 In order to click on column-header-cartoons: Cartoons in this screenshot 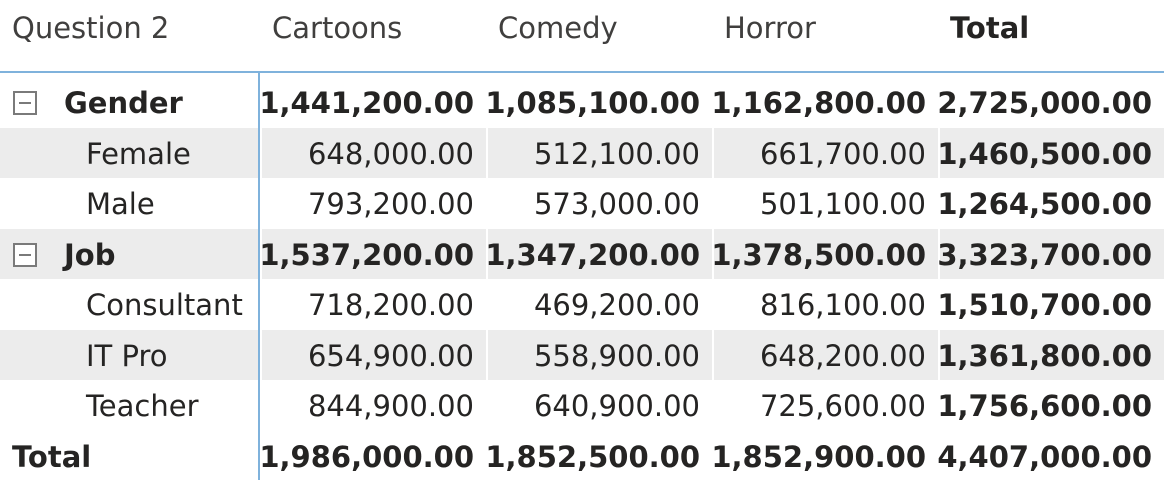, I will do `click(337, 28)`.